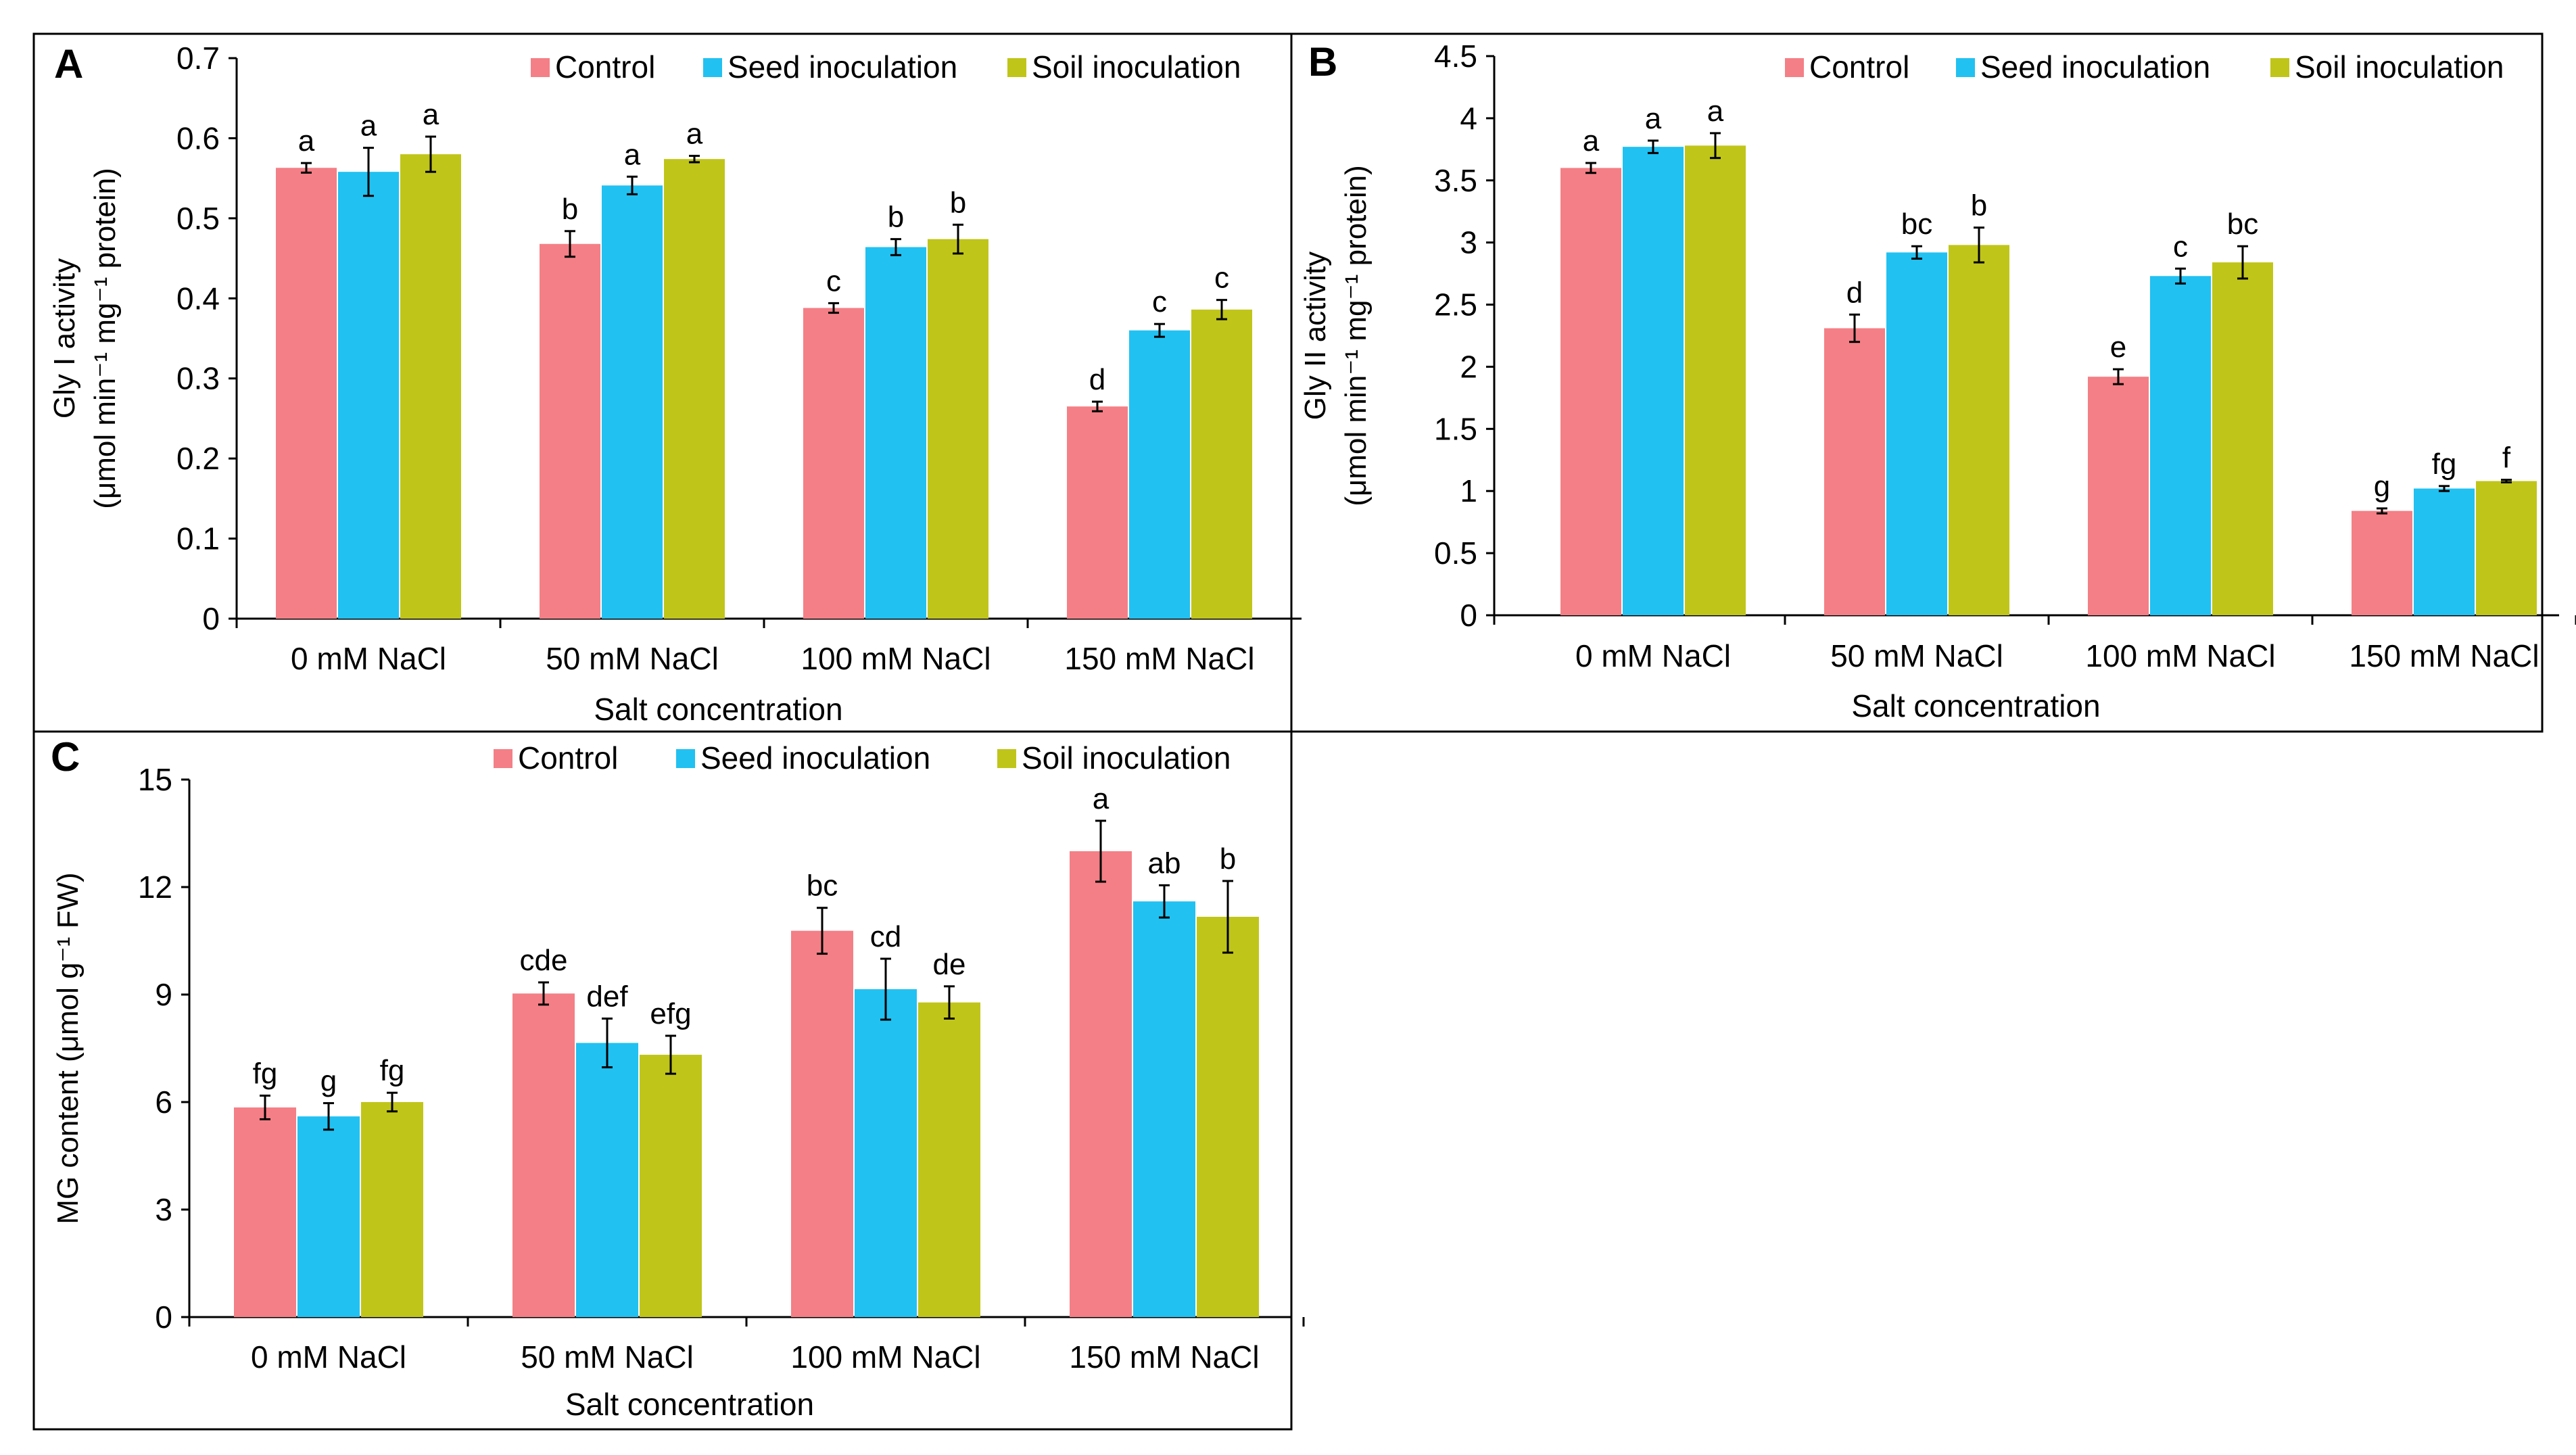 The width and height of the screenshot is (2576, 1455). What do you see at coordinates (155, 887) in the screenshot?
I see `y-tick-label: 12` at bounding box center [155, 887].